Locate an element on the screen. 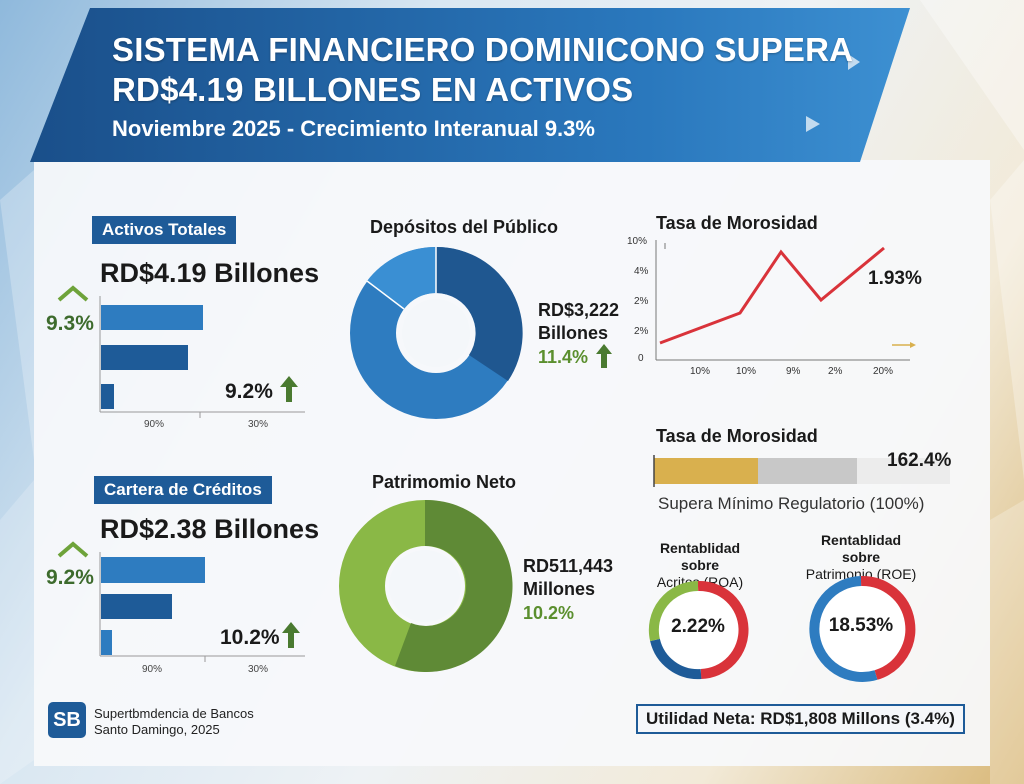 The image size is (1024, 784). depositos-donut is located at coordinates (436, 332).